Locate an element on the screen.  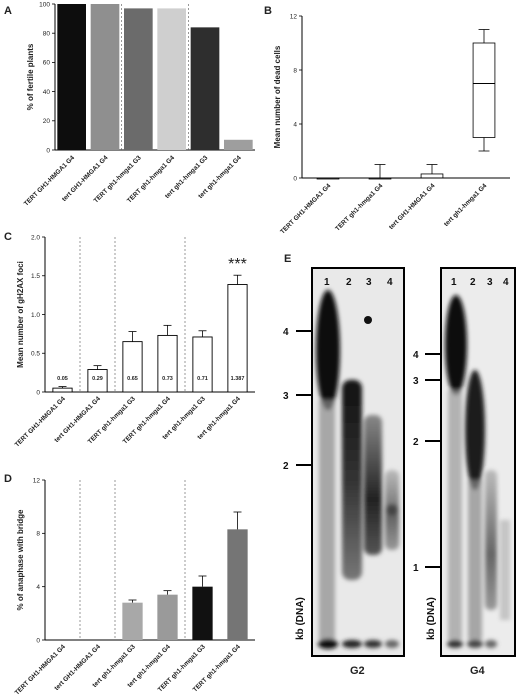
g4-caption: G4 is located at coordinates (478, 671).